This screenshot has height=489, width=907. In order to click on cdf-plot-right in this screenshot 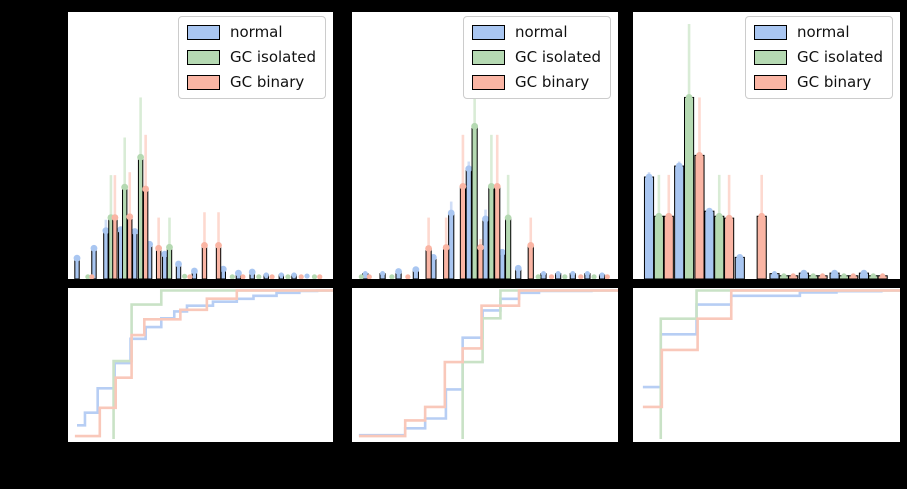, I will do `click(771, 364)`.